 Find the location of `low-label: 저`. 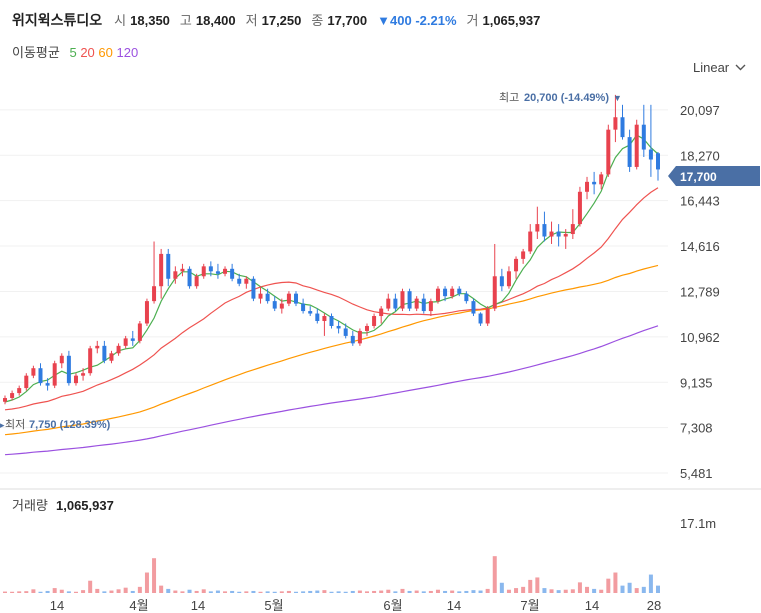

low-label: 저 is located at coordinates (251, 20).